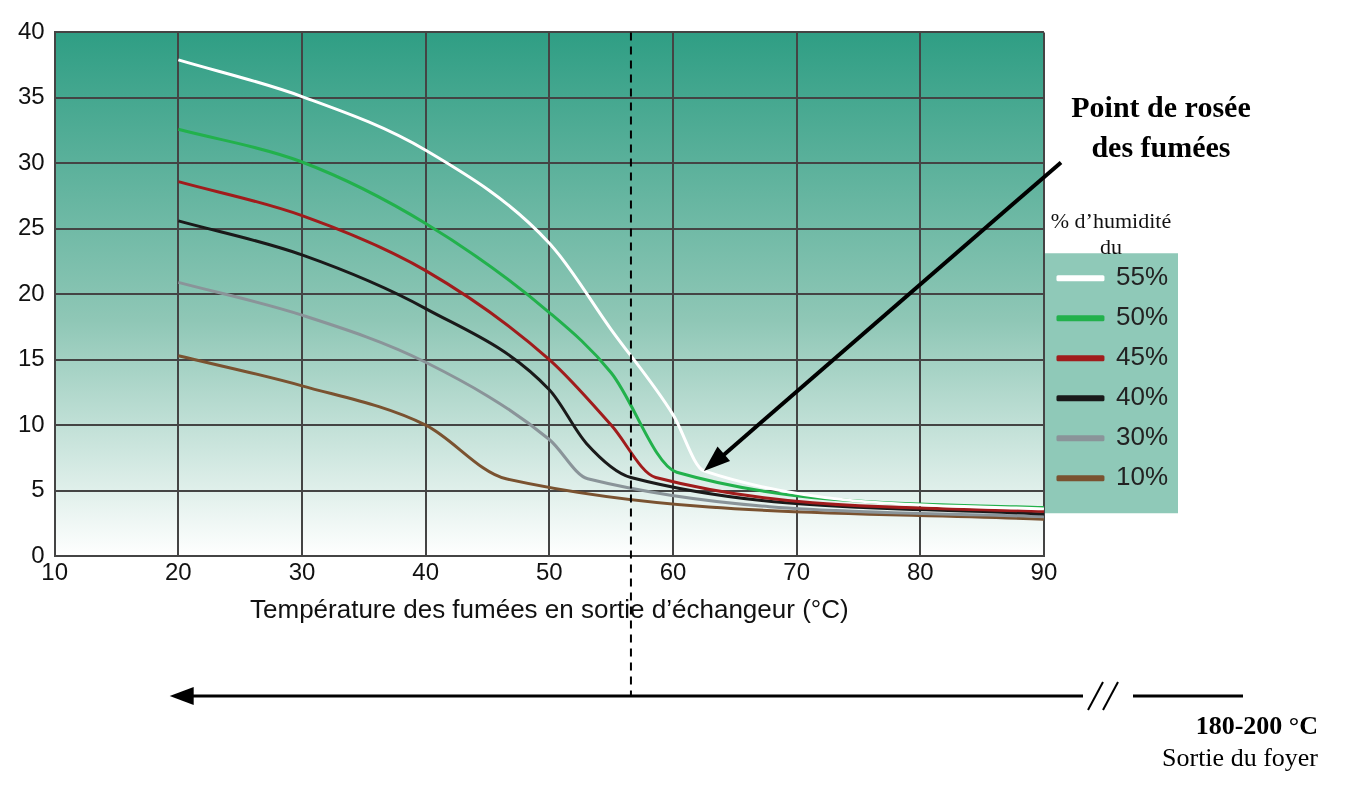 The width and height of the screenshot is (1363, 785). I want to click on legend-label: 30%, so click(1142, 436).